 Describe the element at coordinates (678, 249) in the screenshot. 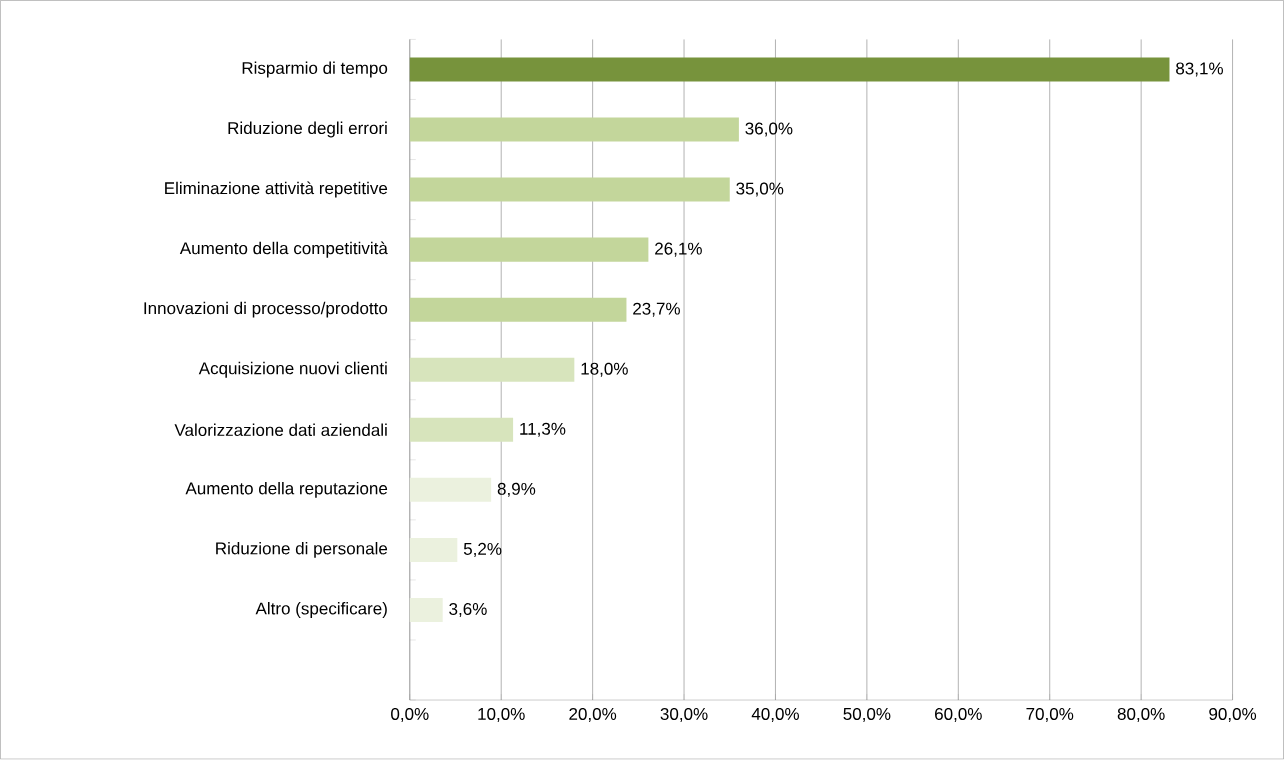

I see `data-label: 26,1%` at that location.